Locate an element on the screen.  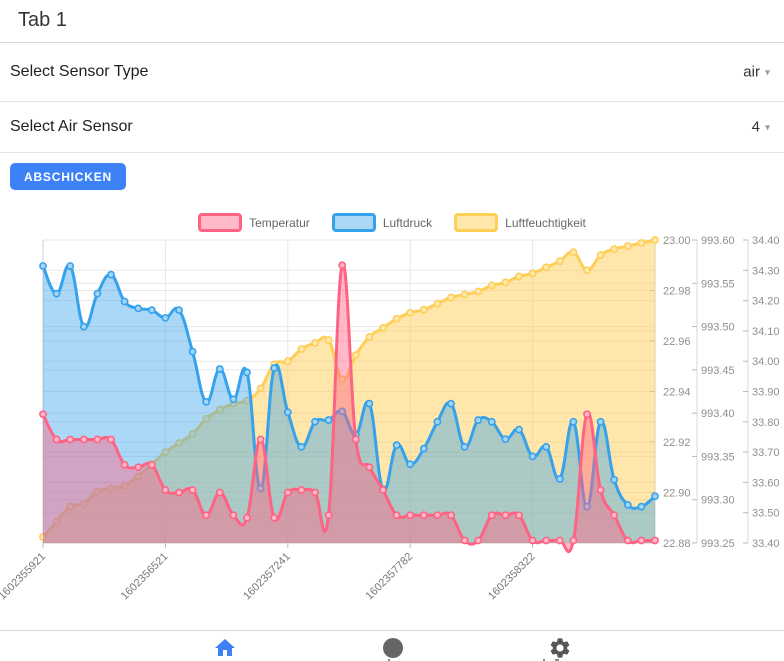
chart-legend: Temperatur Luftdruck Luftfeuchtigkeit is located at coordinates (392, 222).